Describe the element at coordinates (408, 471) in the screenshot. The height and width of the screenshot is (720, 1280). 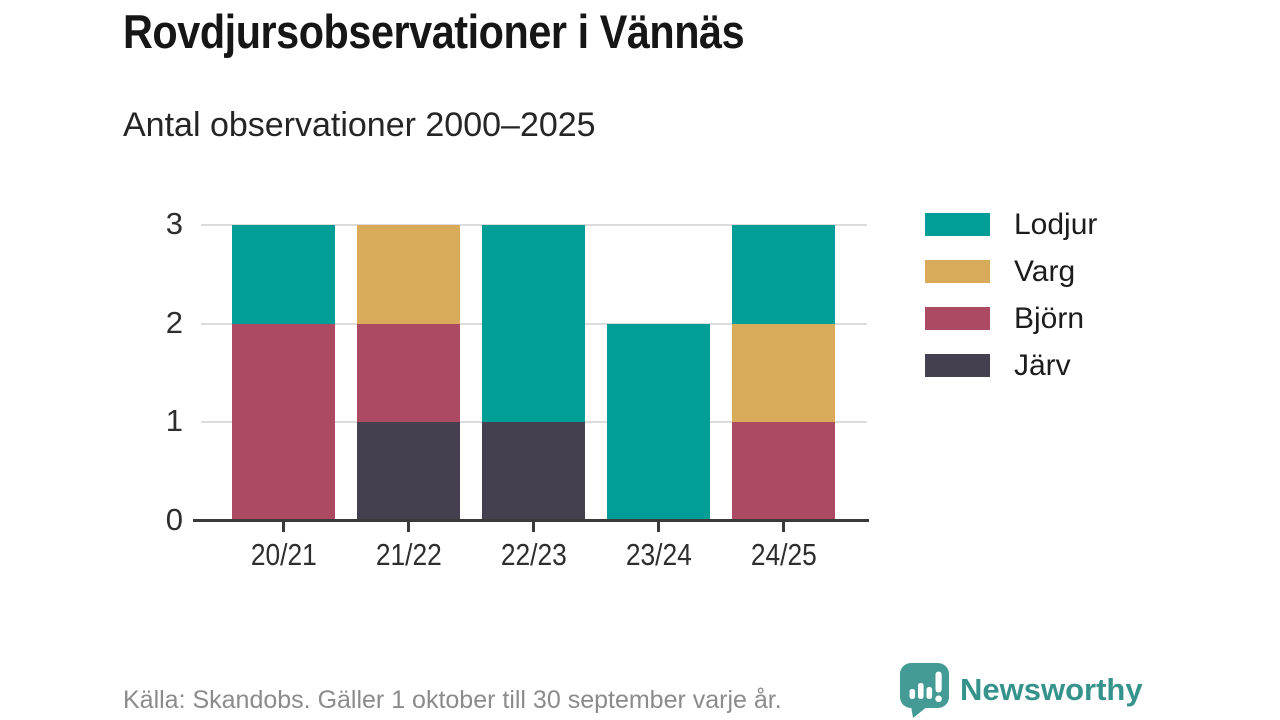
I see `bar-segment-21/22-Järv` at that location.